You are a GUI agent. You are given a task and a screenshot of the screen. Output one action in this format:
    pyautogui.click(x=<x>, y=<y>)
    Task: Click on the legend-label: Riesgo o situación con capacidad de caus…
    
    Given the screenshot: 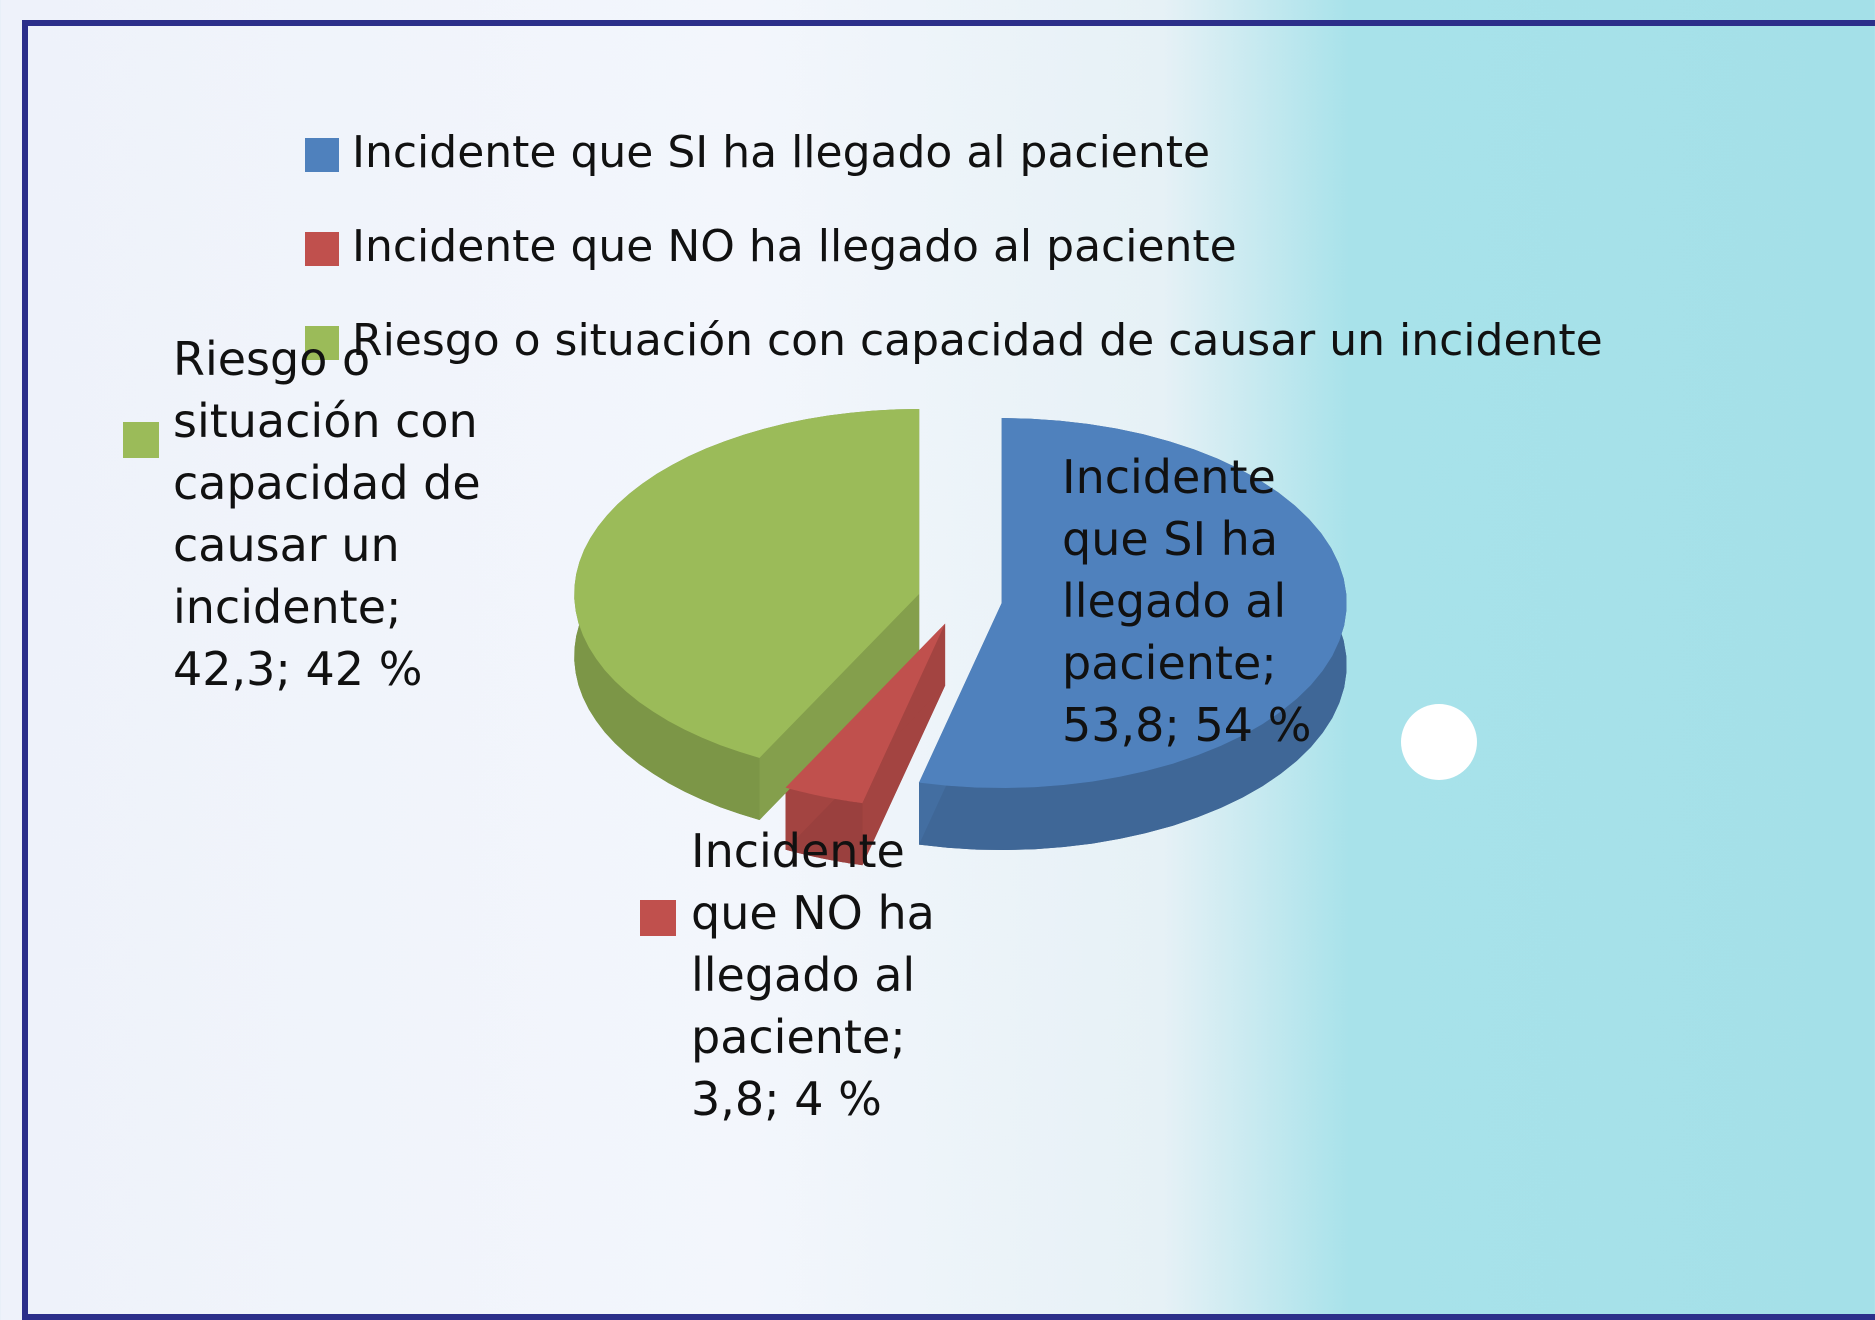 What is the action you would take?
    pyautogui.click(x=977, y=340)
    